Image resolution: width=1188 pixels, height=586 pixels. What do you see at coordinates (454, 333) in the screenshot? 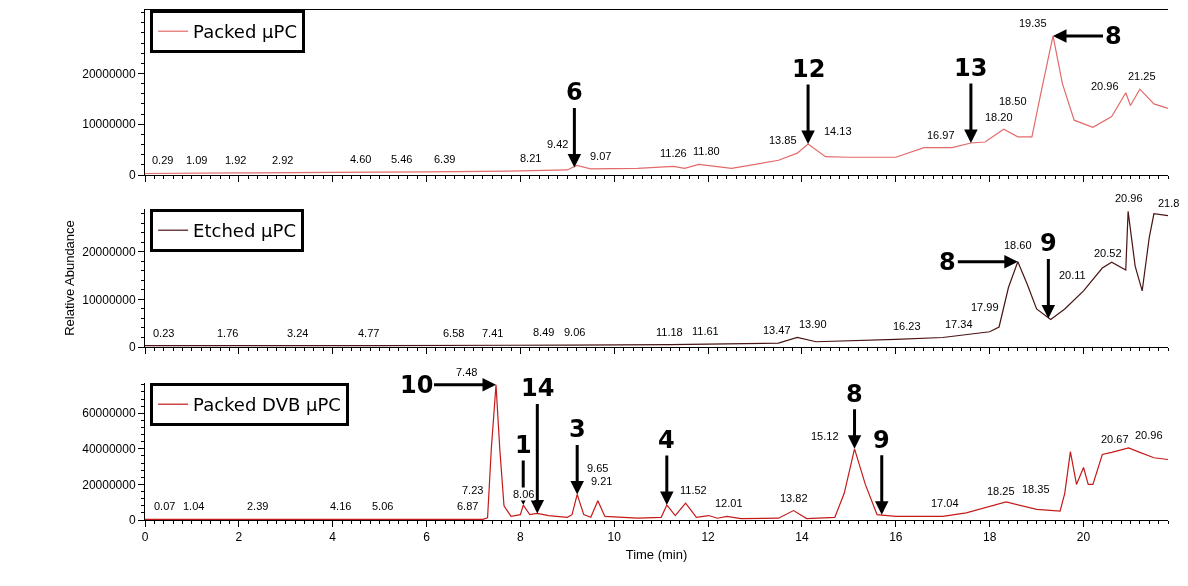
I see `annotation: 6.58` at bounding box center [454, 333].